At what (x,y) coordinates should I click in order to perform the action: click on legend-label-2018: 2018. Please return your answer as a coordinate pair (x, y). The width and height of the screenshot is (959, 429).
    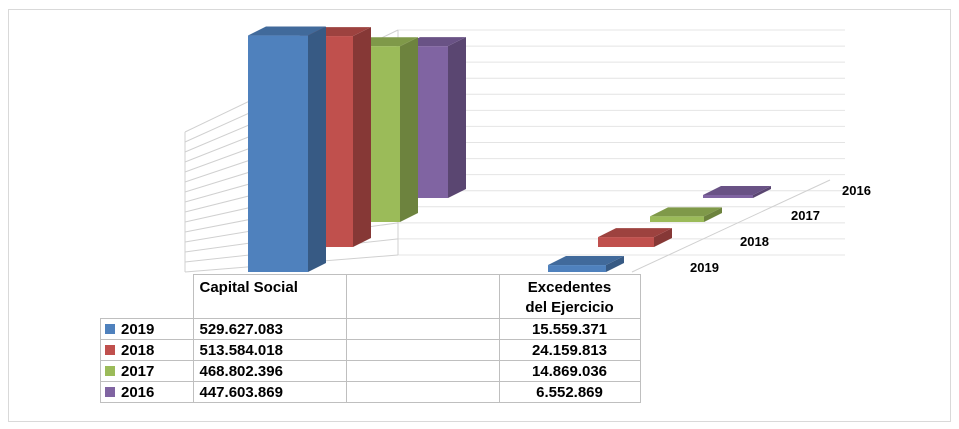
    Looking at the image, I should click on (138, 350).